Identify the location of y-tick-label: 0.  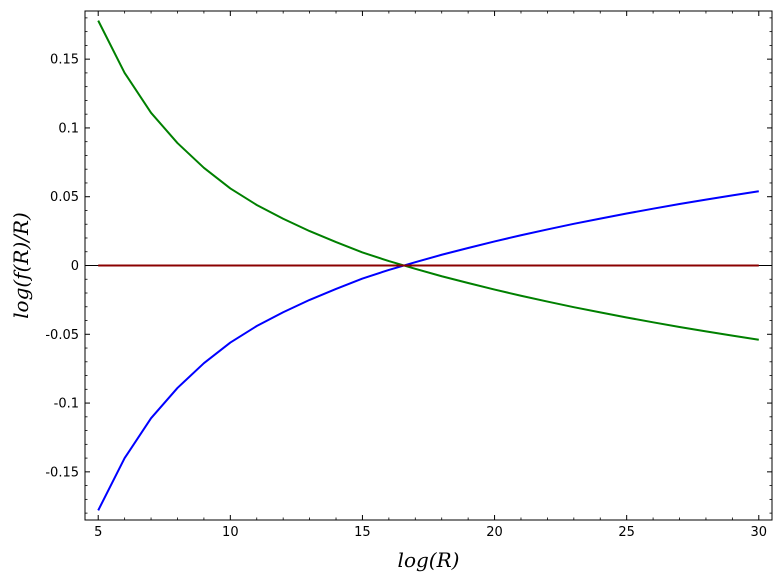
(75, 266).